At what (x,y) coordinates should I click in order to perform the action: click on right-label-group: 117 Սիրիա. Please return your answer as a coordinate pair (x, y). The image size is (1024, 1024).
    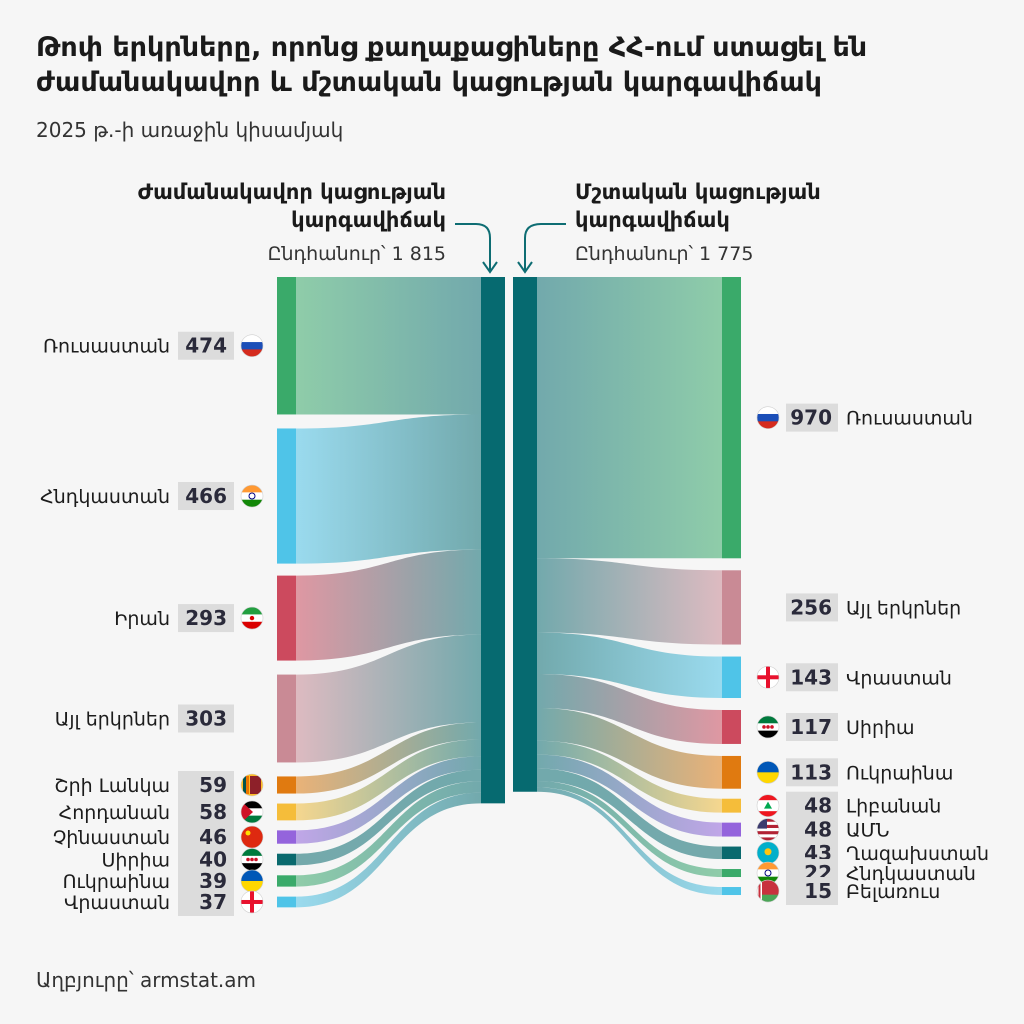
    Looking at the image, I should click on (835, 726).